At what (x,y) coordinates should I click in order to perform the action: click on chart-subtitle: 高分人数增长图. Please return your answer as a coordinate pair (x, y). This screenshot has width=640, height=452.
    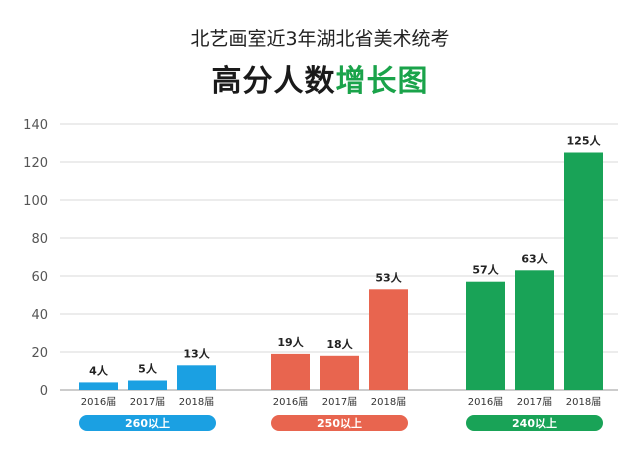
    Looking at the image, I should click on (320, 78).